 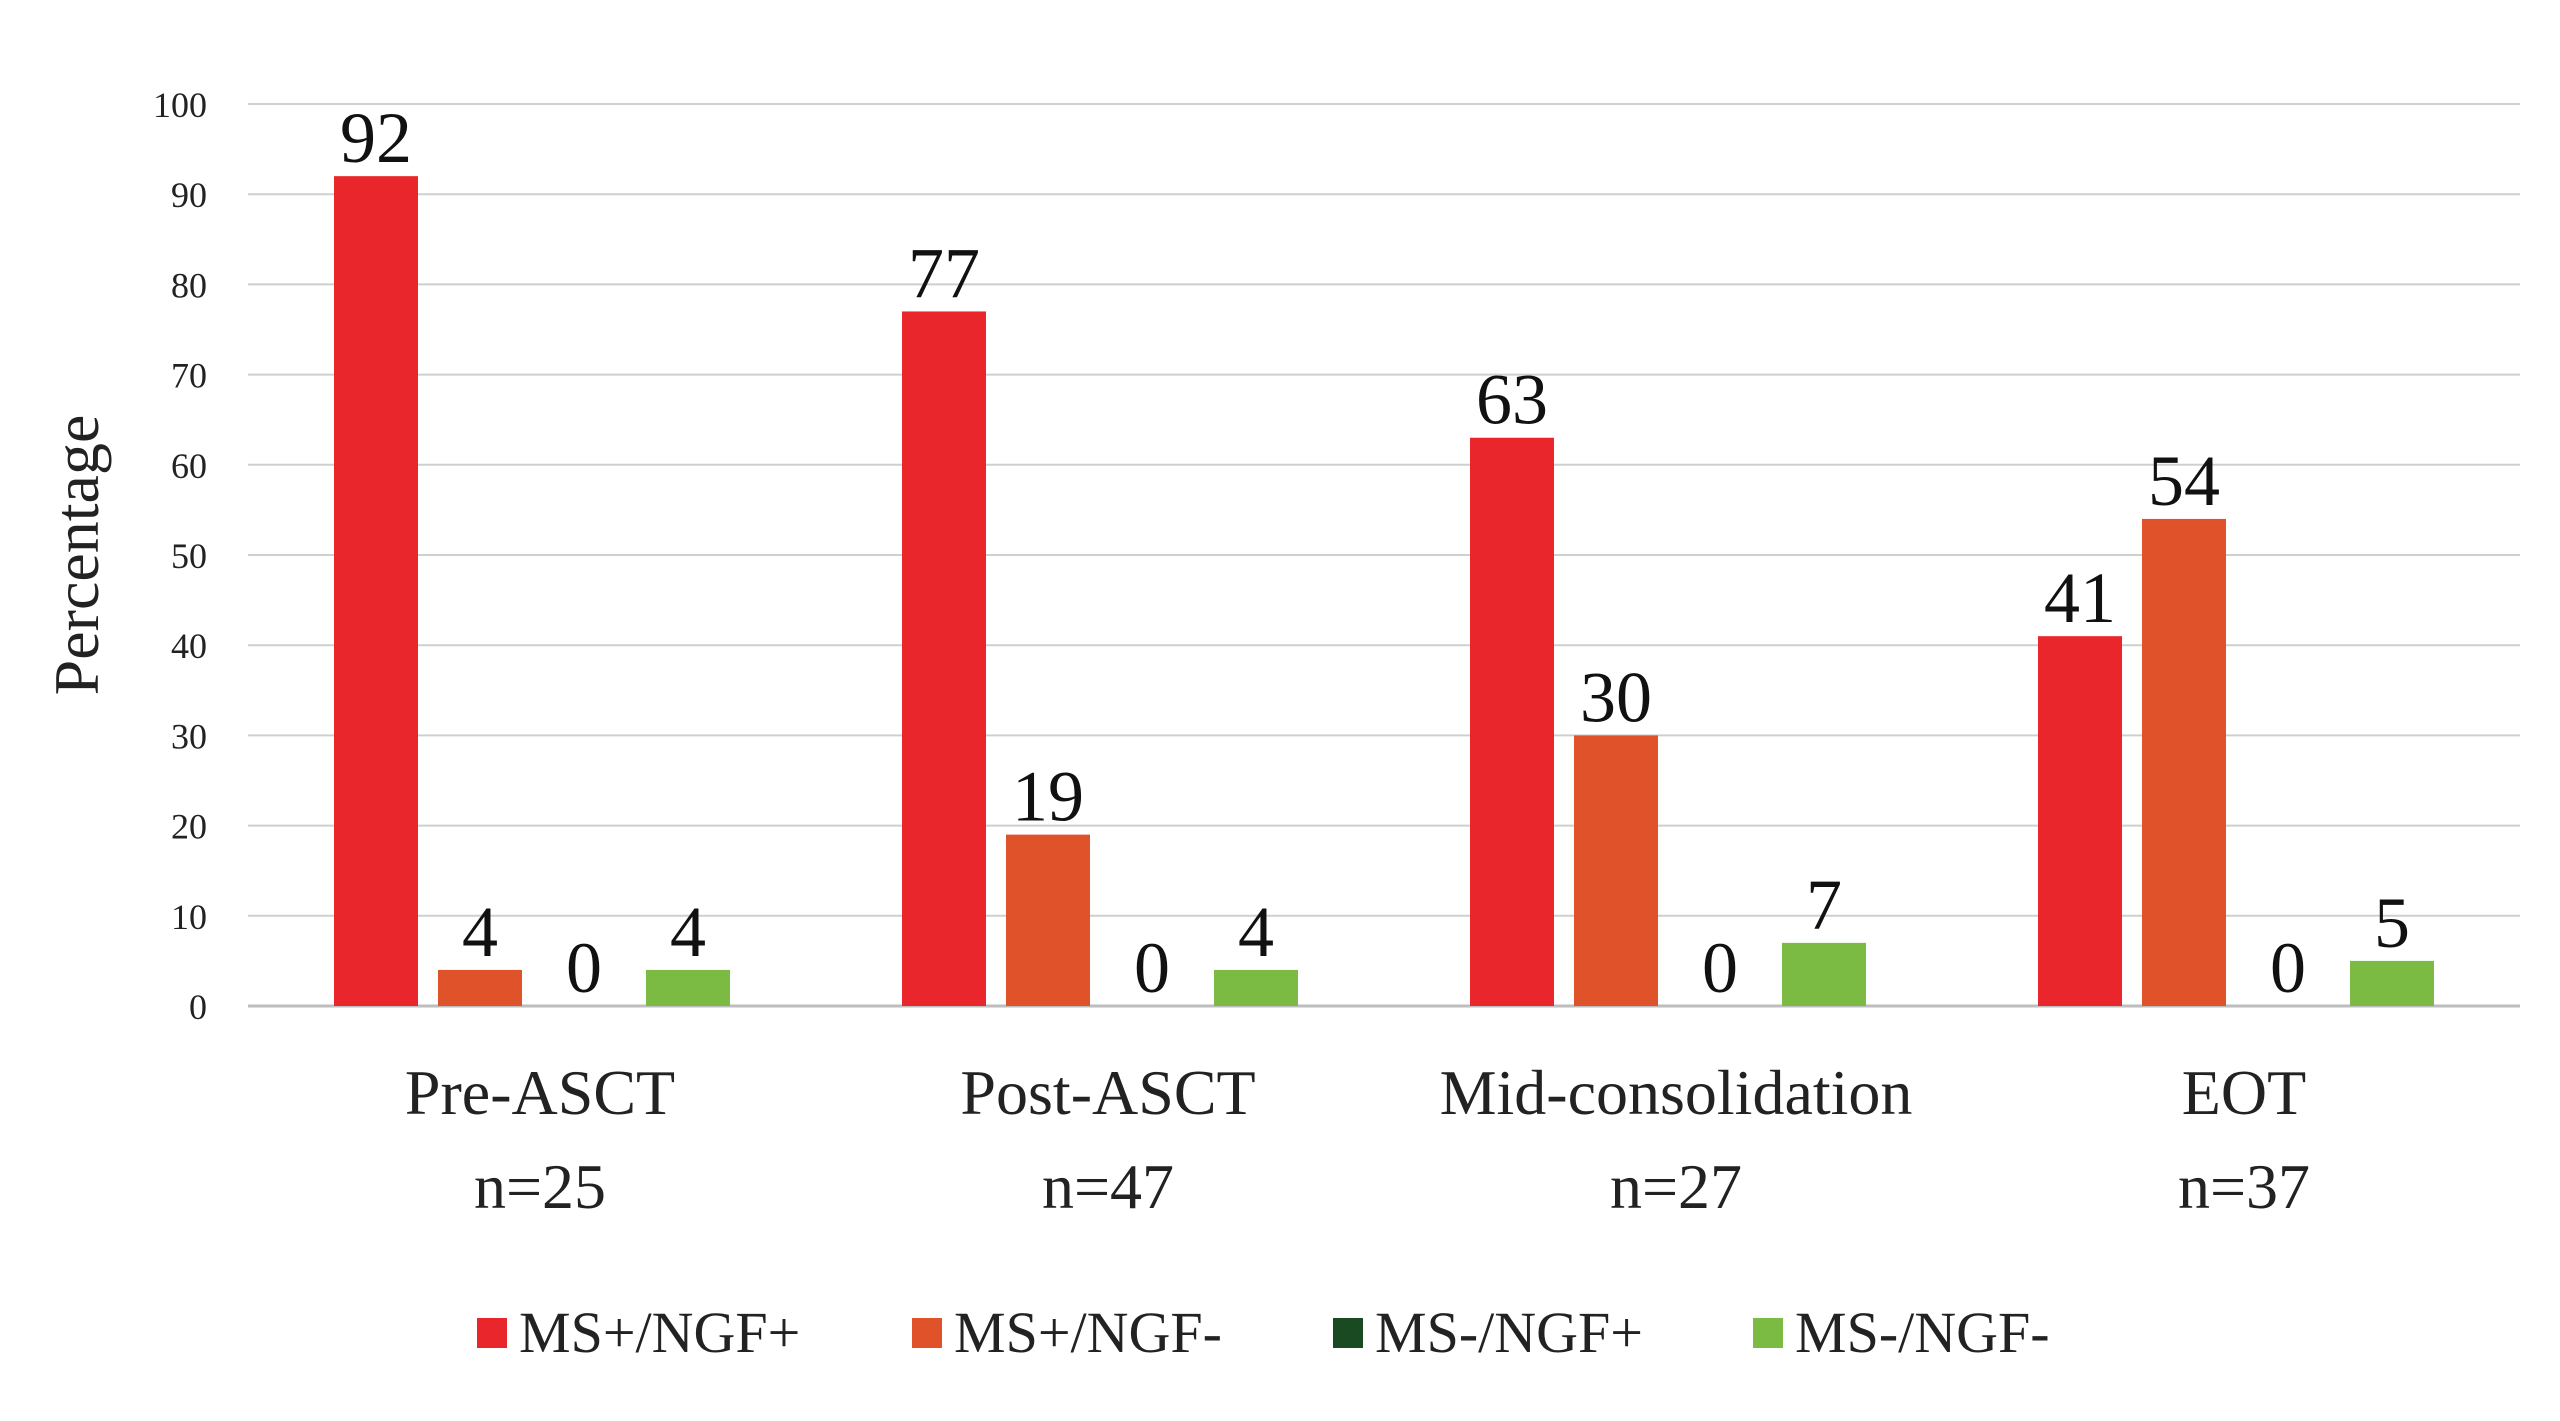 I want to click on data-label: 30, so click(x=1616, y=697).